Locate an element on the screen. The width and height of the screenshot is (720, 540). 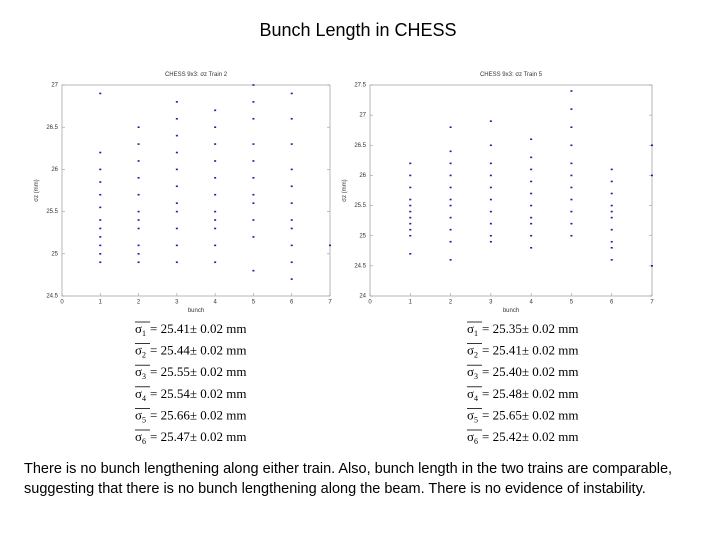
equation-value: = 25.48± 0.02 mm is located at coordinates (530, 393).